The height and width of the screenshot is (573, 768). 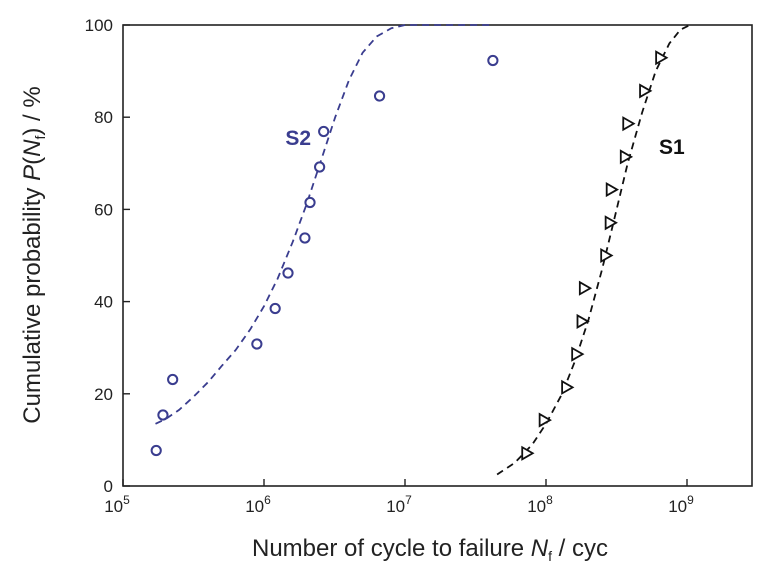 I want to click on x-tick-exponent: 6, so click(x=267, y=500).